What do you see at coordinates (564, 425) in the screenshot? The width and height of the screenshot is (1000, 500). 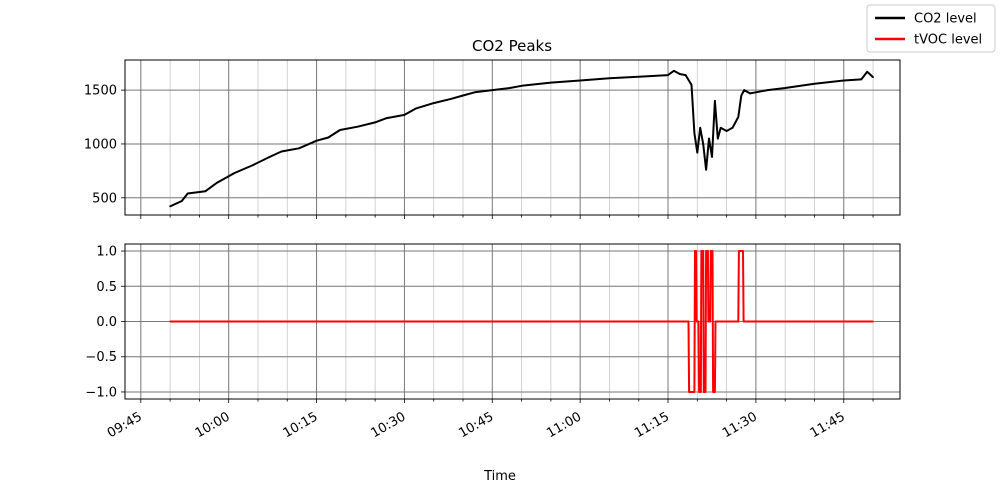 I see `x-tick-label: 11:00` at bounding box center [564, 425].